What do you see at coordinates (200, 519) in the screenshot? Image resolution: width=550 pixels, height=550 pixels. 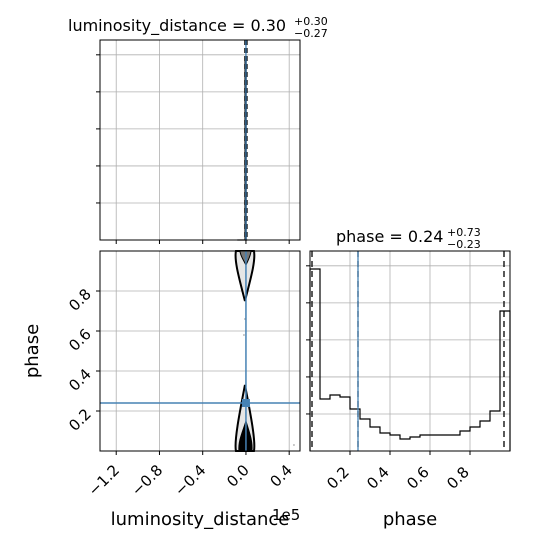 I see `xaxis-label-luminosity-distance: luminosity_distance` at bounding box center [200, 519].